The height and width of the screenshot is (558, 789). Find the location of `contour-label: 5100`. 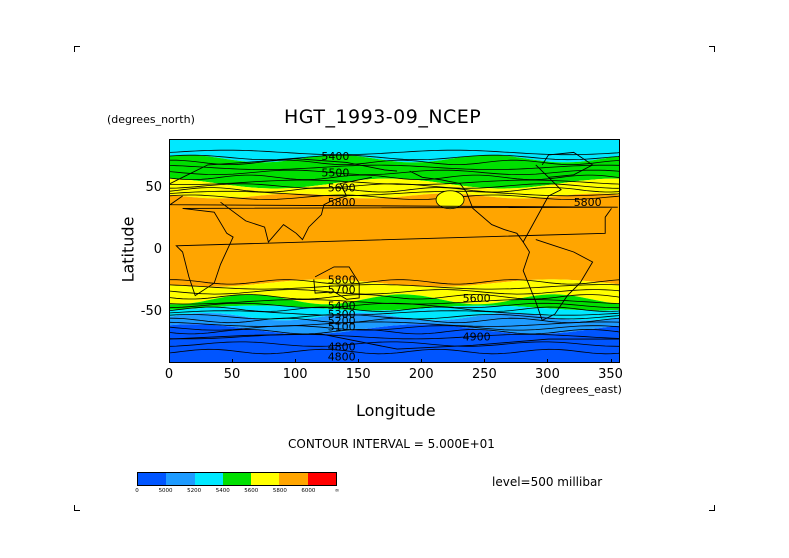

contour-label: 5100 is located at coordinates (342, 327).